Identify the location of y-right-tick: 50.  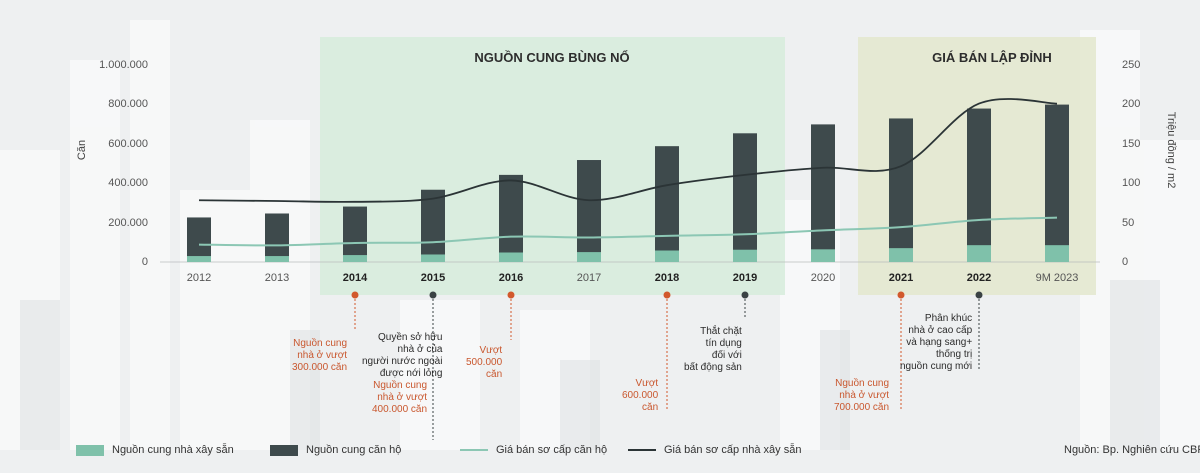
(1128, 223).